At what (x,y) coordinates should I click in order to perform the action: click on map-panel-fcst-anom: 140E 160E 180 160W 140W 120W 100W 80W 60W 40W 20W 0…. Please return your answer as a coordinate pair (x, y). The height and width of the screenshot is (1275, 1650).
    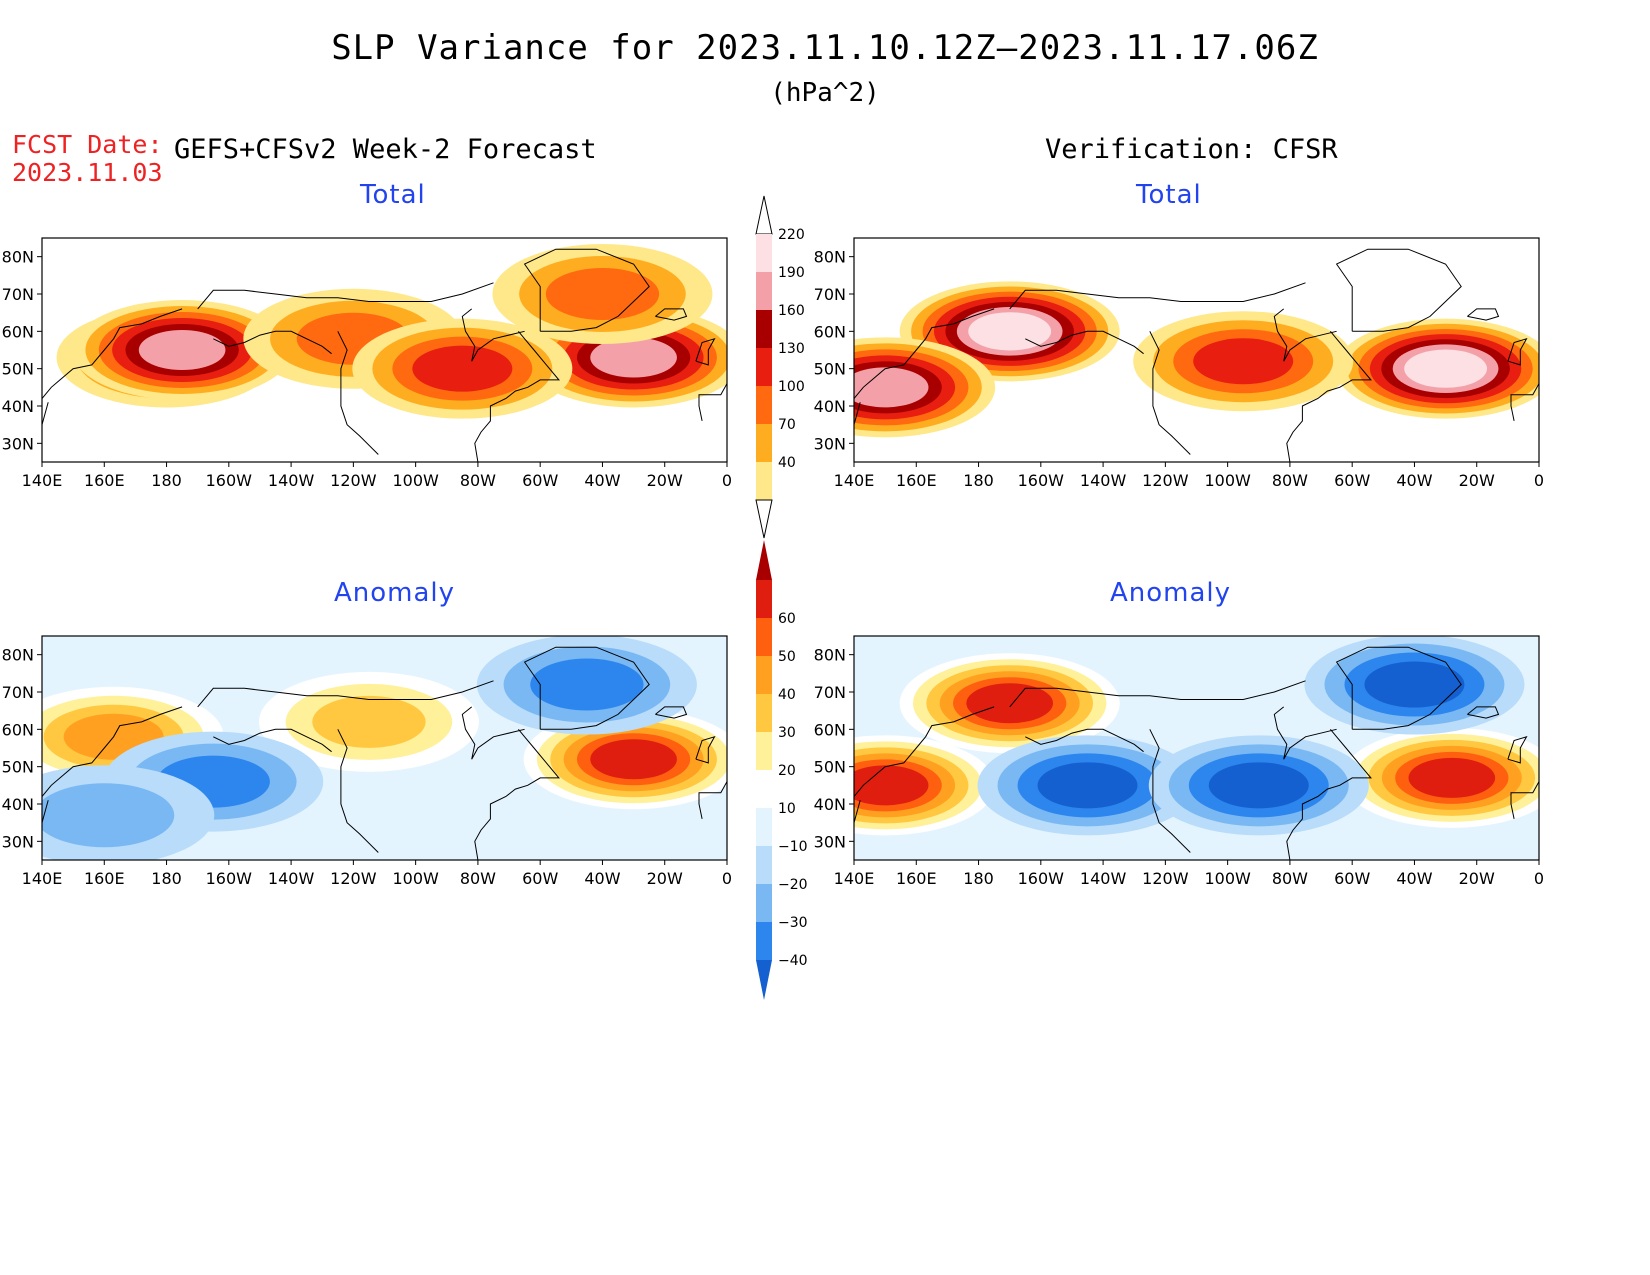
    Looking at the image, I should click on (380, 763).